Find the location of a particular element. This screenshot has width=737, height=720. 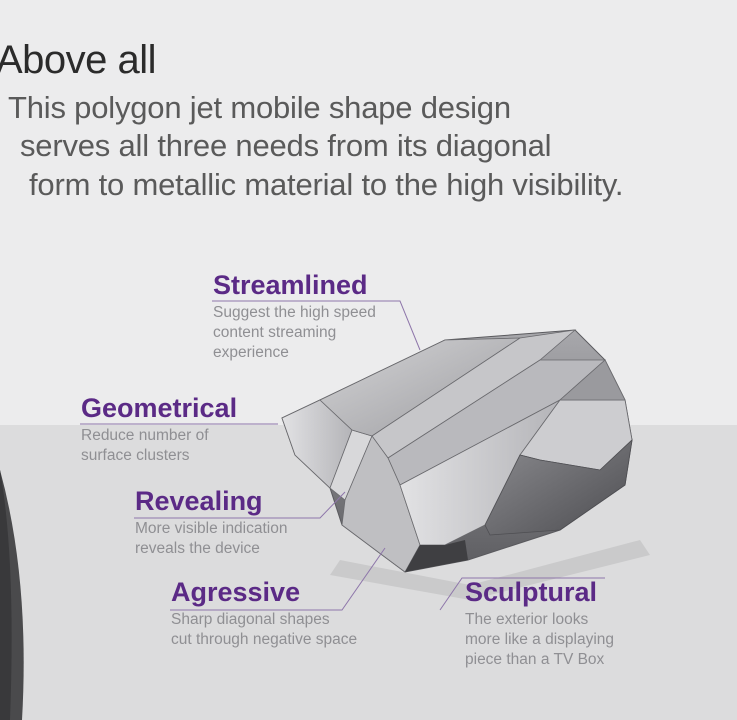

feature-title: Streamlined is located at coordinates (290, 285).